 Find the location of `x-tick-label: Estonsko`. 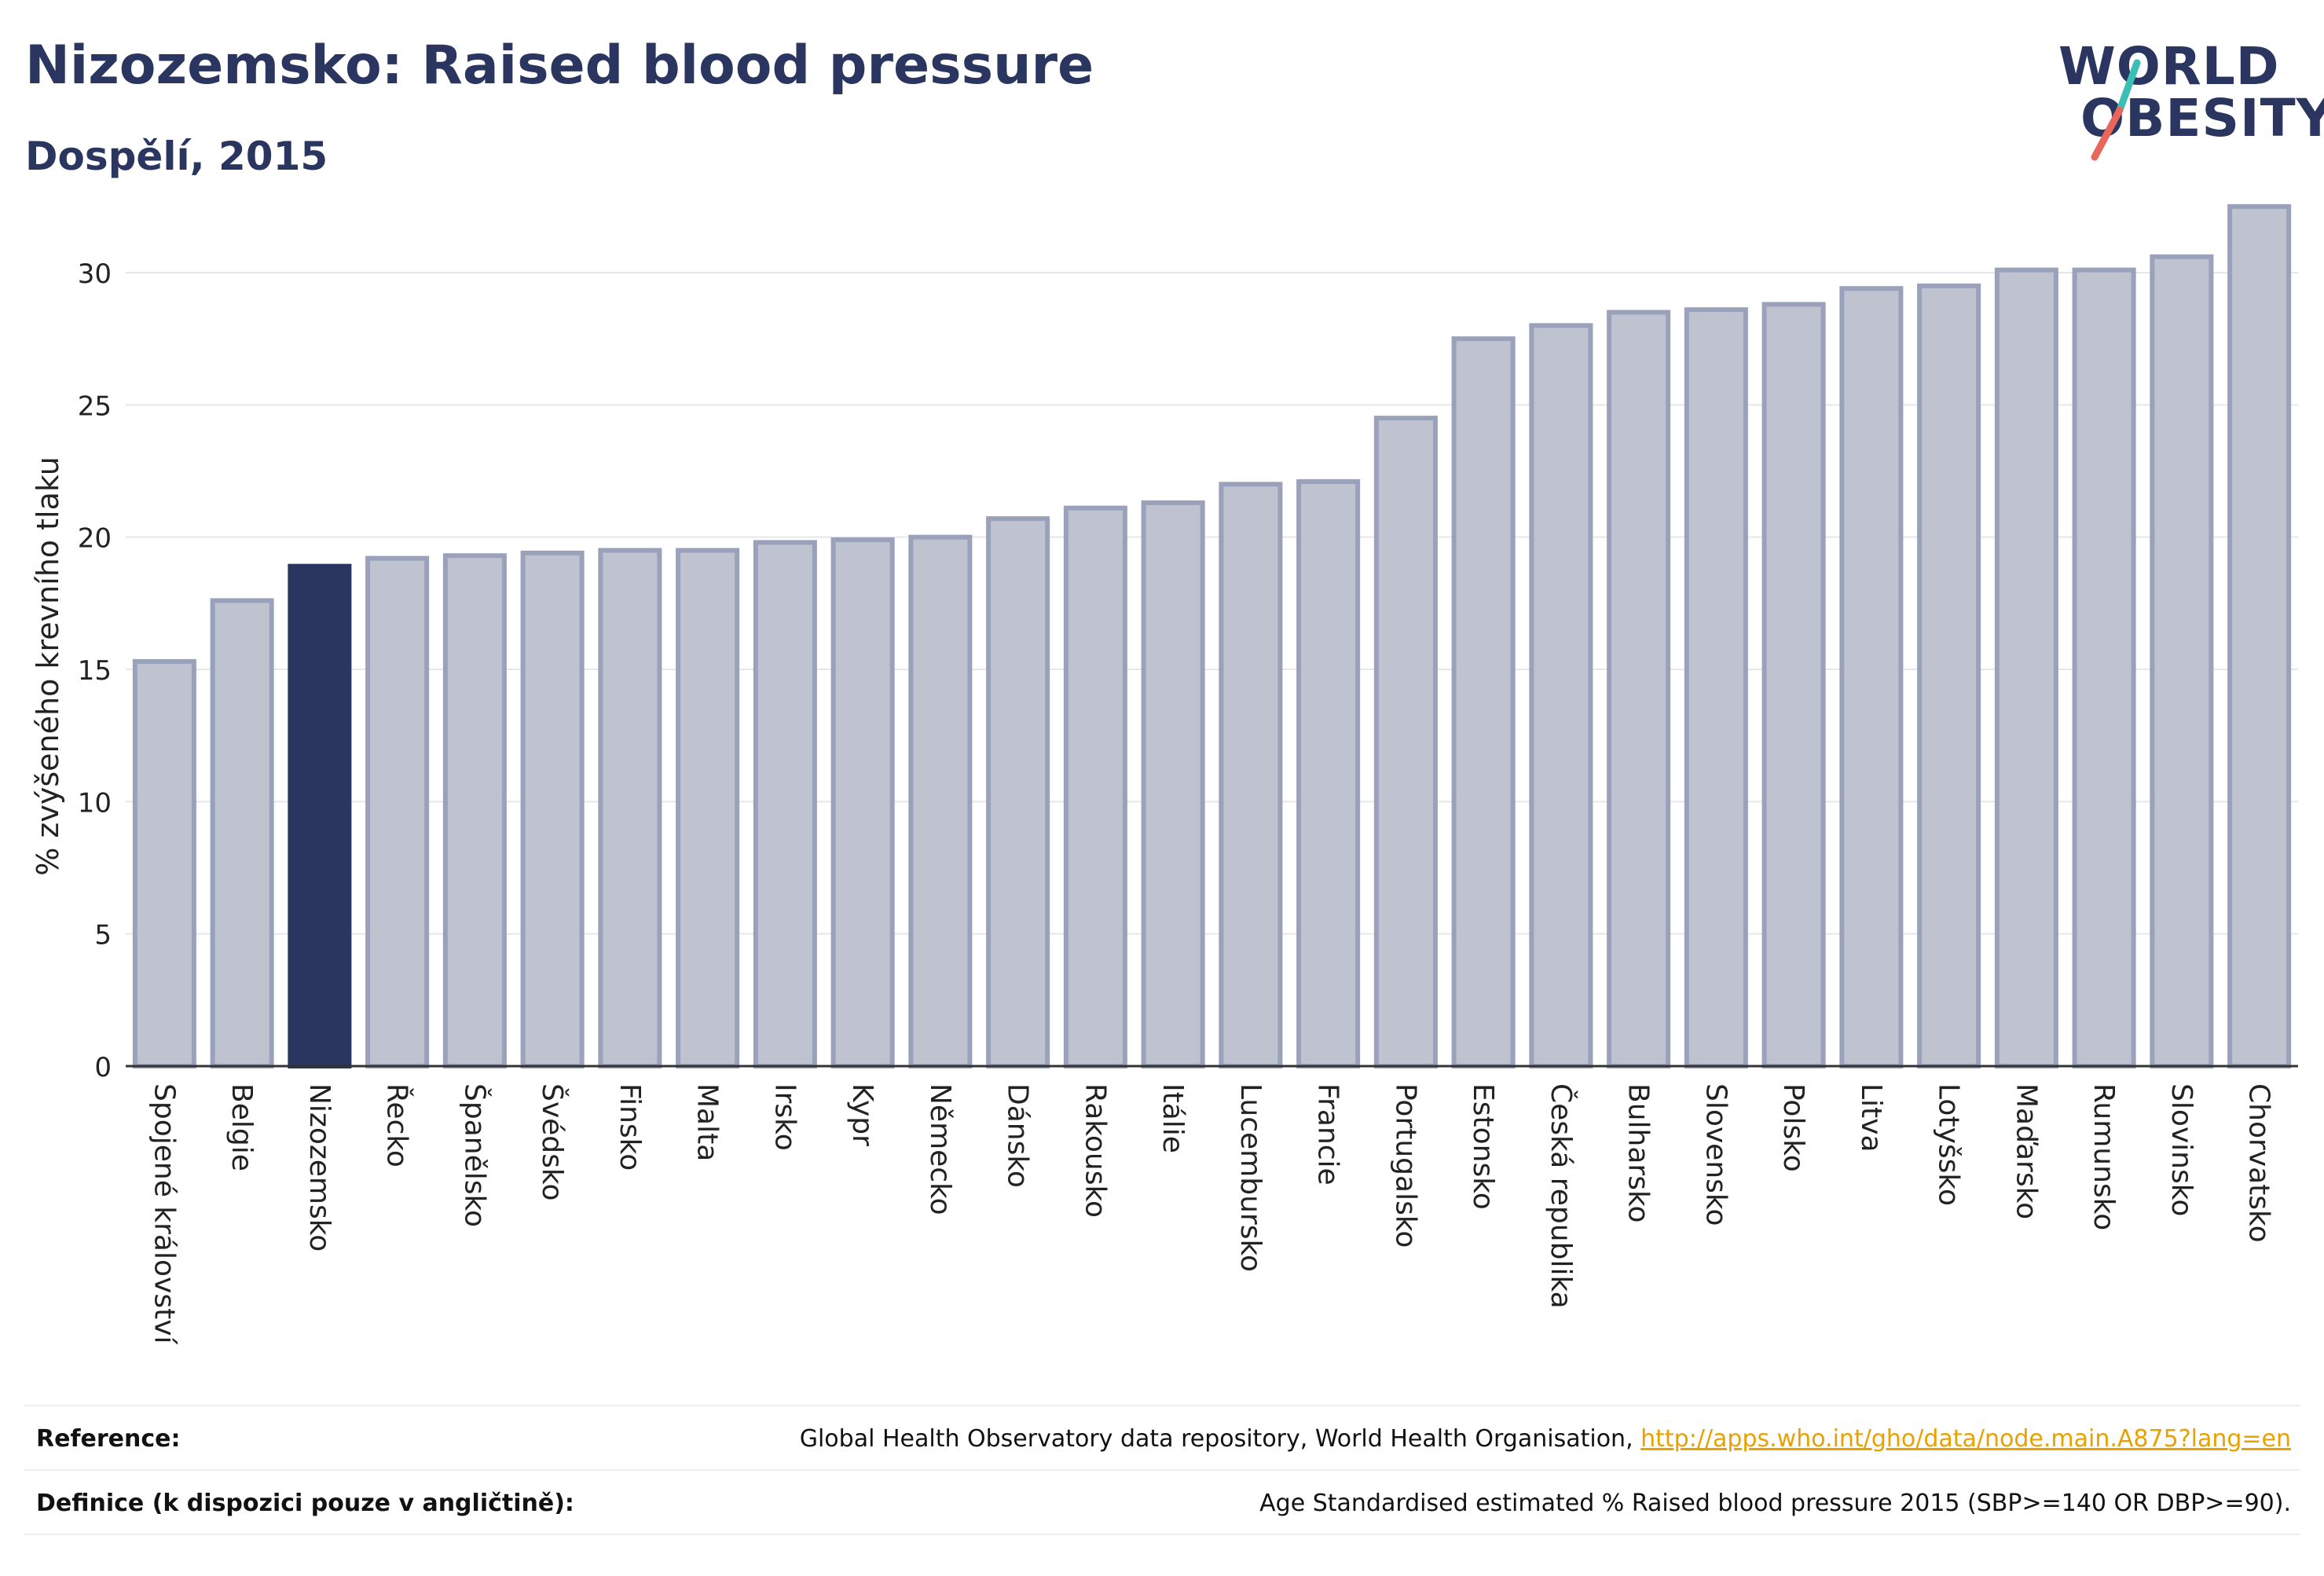

x-tick-label: Estonsko is located at coordinates (1483, 1146).